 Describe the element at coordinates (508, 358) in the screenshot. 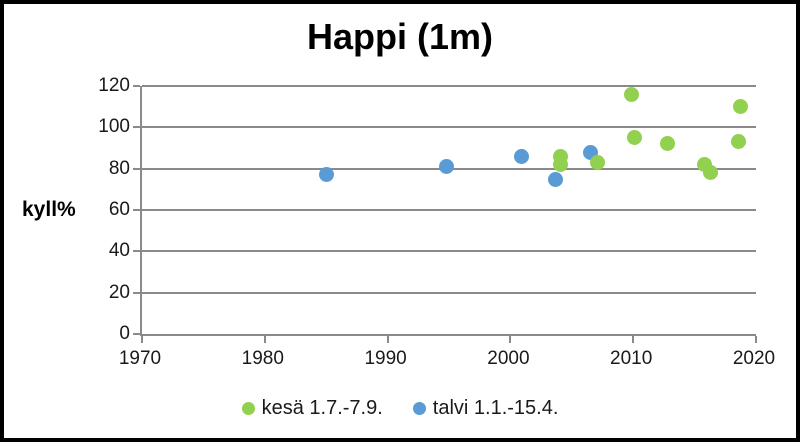

I see `x-tick-label: 2000` at that location.